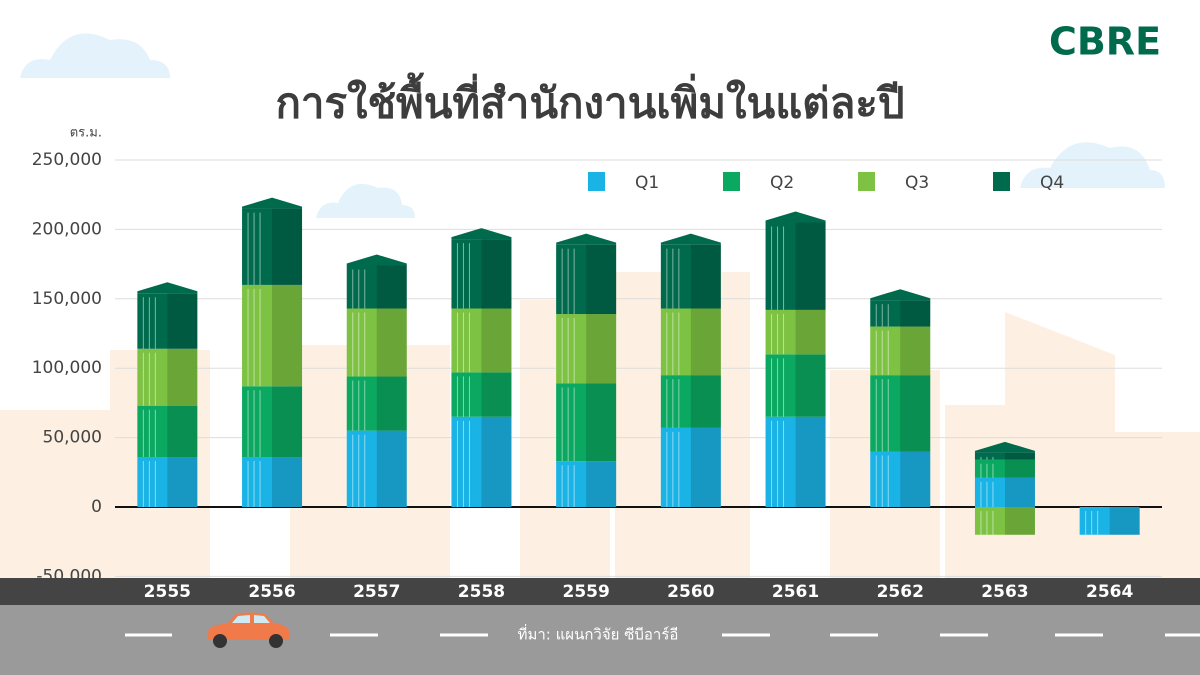 This screenshot has width=1200, height=675. I want to click on y-tick-label: 250,000, so click(67, 160).